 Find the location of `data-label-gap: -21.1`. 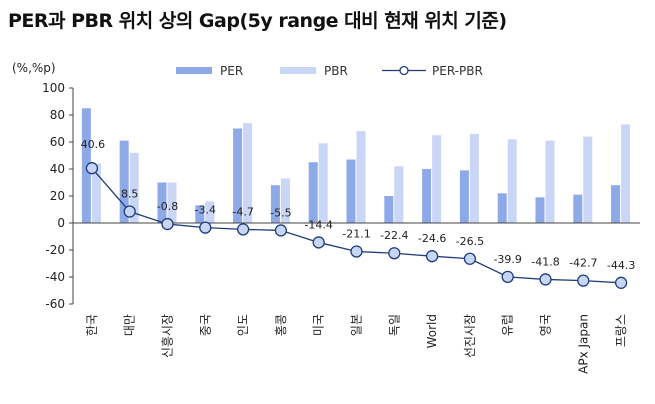

data-label-gap: -21.1 is located at coordinates (356, 233).